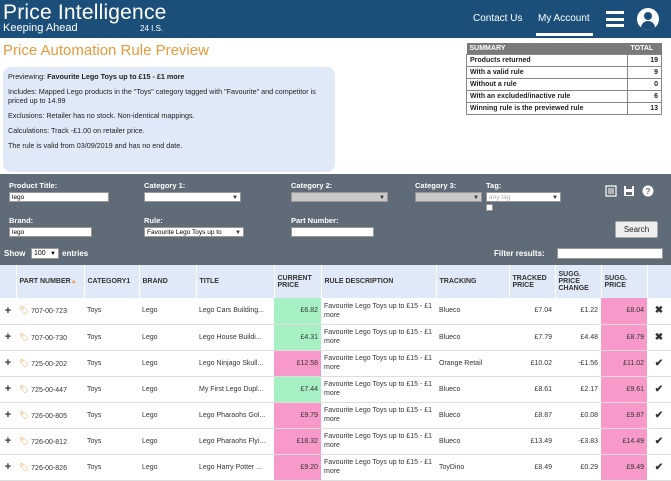  Describe the element at coordinates (339, 197) in the screenshot. I see `category2-select: ▼` at that location.